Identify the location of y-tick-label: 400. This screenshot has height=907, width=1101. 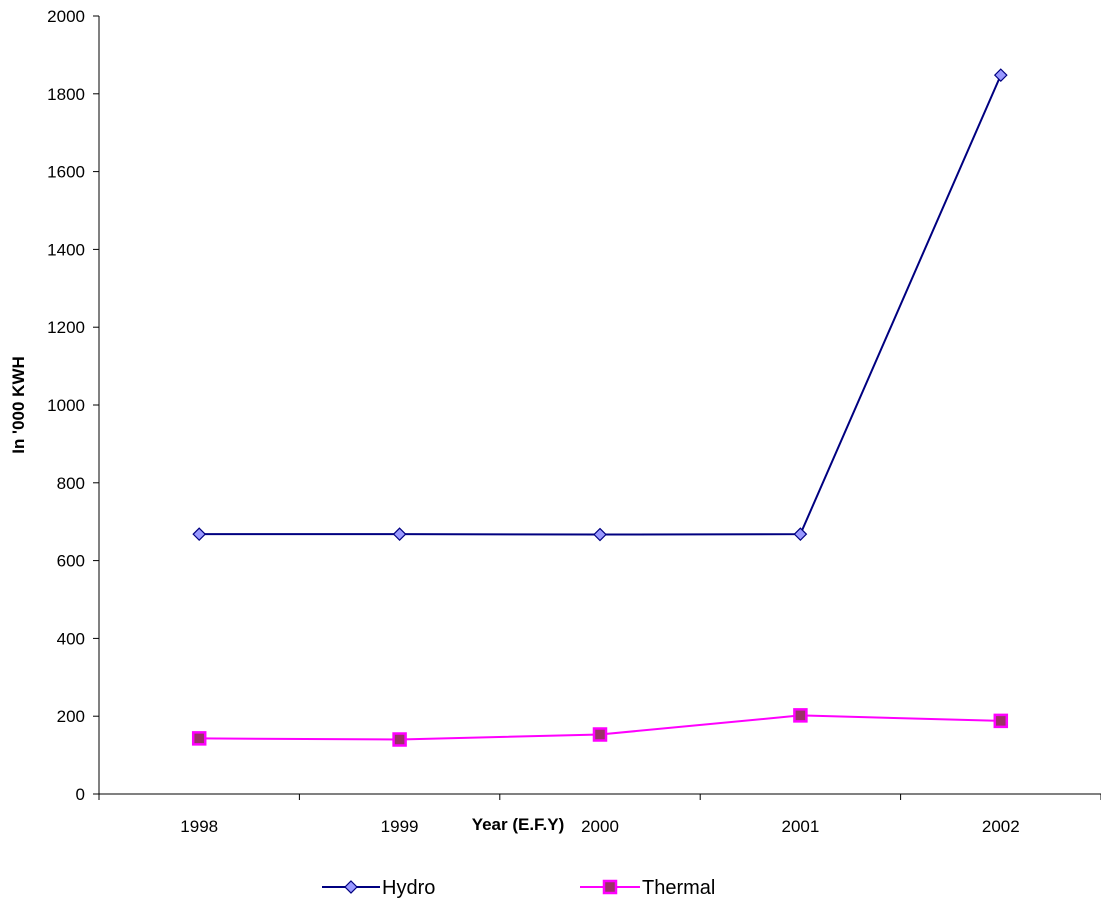
(71, 638).